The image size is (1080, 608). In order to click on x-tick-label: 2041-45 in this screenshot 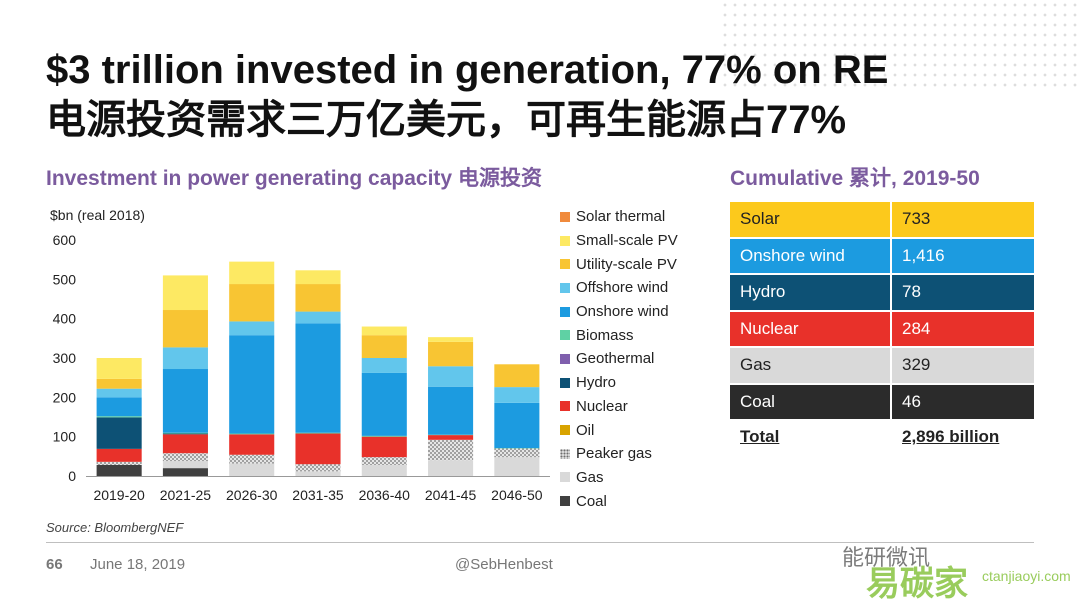, I will do `click(451, 495)`.